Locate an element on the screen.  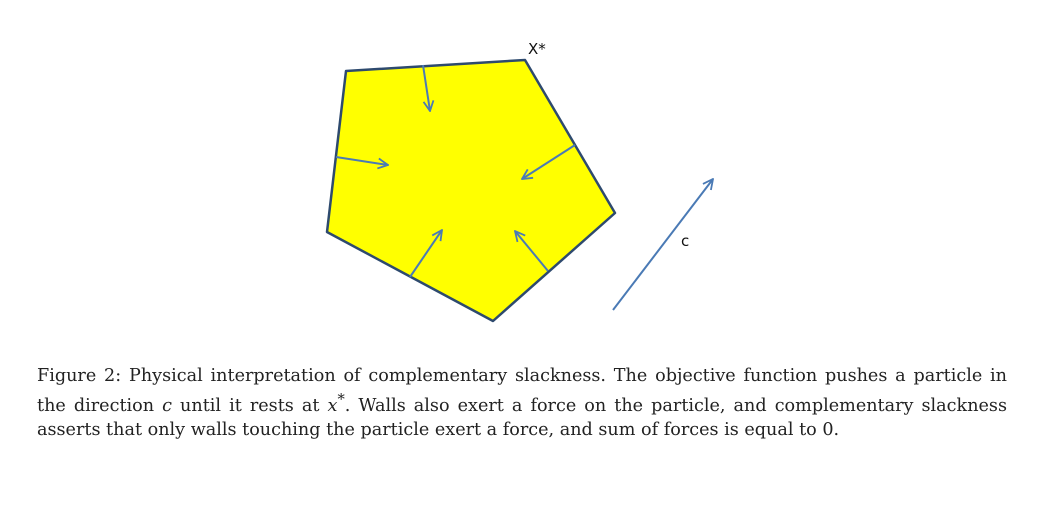
caption-var-x: x is located at coordinates (332, 405).